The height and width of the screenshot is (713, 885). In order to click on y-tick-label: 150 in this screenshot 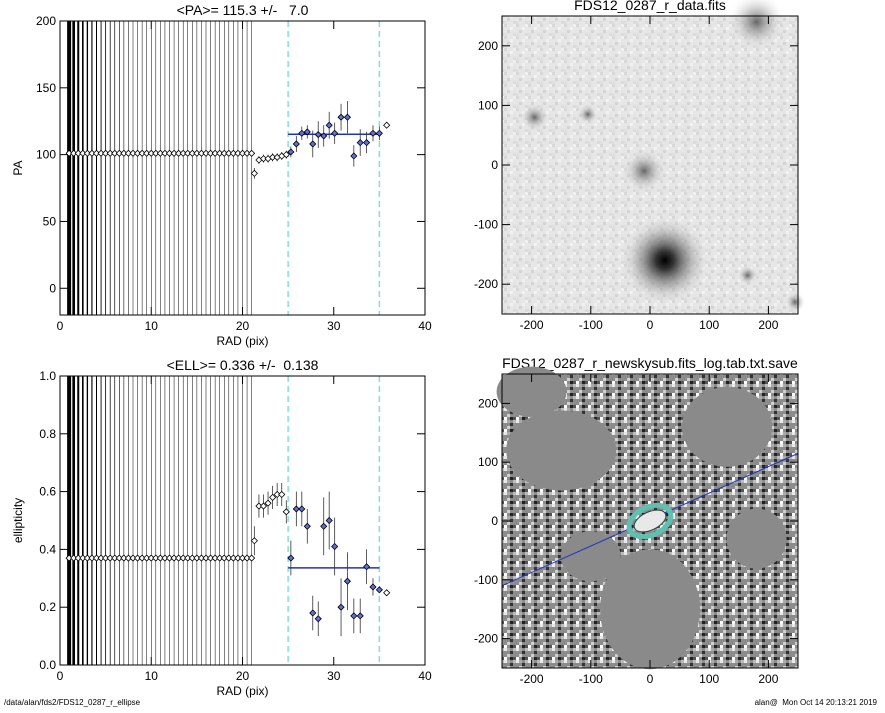, I will do `click(46, 88)`.